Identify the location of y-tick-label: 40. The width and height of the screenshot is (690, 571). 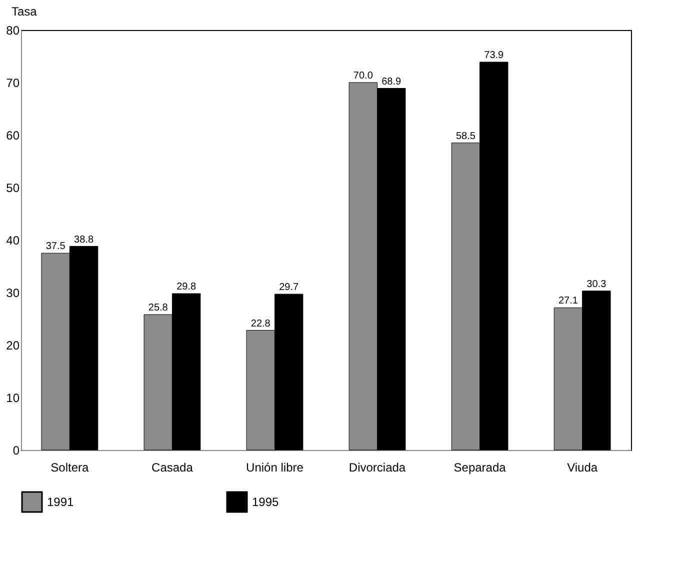
(13, 241).